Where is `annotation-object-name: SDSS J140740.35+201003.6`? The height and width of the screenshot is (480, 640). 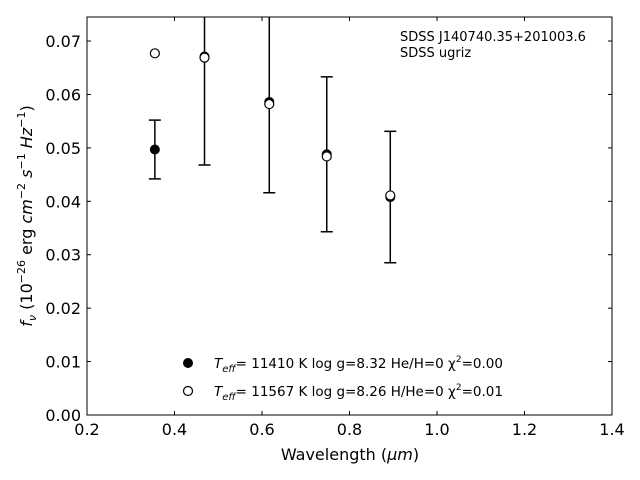
annotation-object-name: SDSS J140740.35+201003.6 is located at coordinates (493, 37).